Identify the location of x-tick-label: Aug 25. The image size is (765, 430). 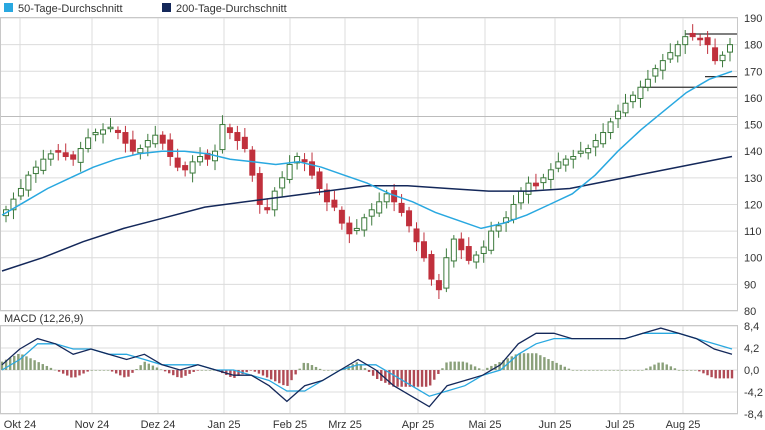
(683, 424).